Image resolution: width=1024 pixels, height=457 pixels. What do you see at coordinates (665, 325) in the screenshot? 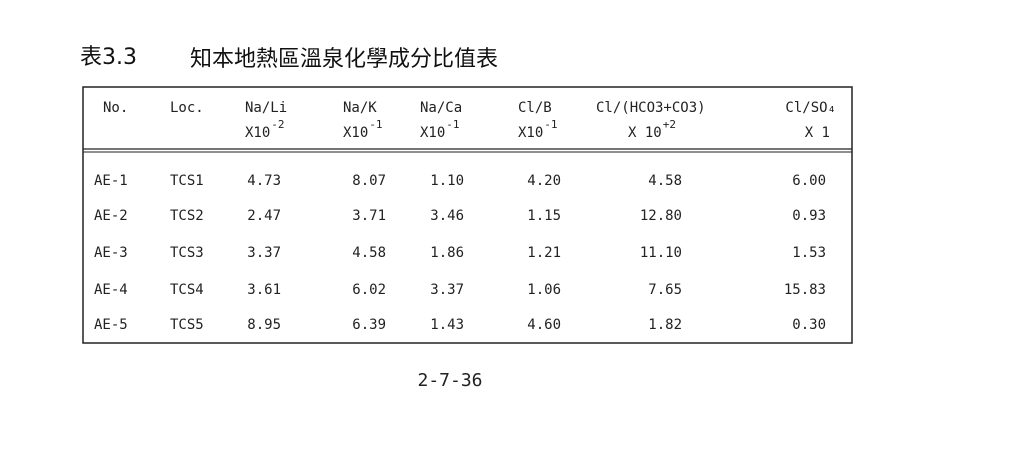
I see `cell-value: 1.82` at bounding box center [665, 325].